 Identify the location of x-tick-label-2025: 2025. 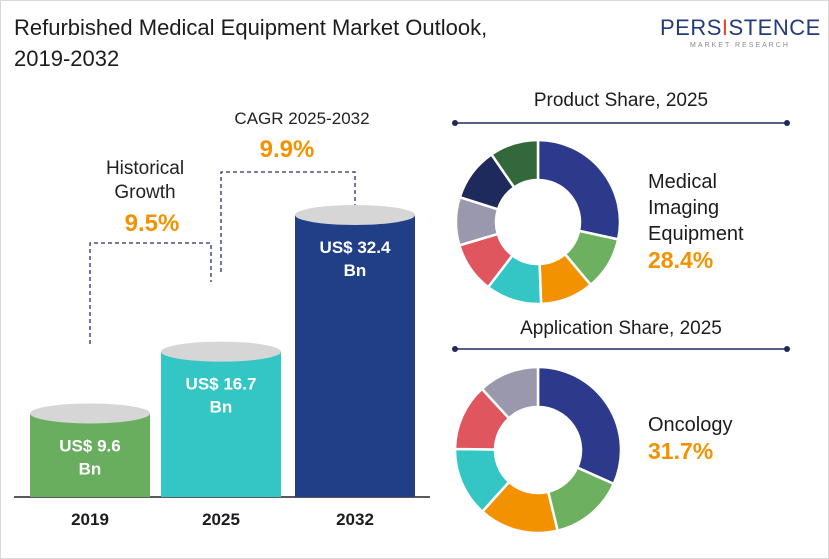
(221, 519).